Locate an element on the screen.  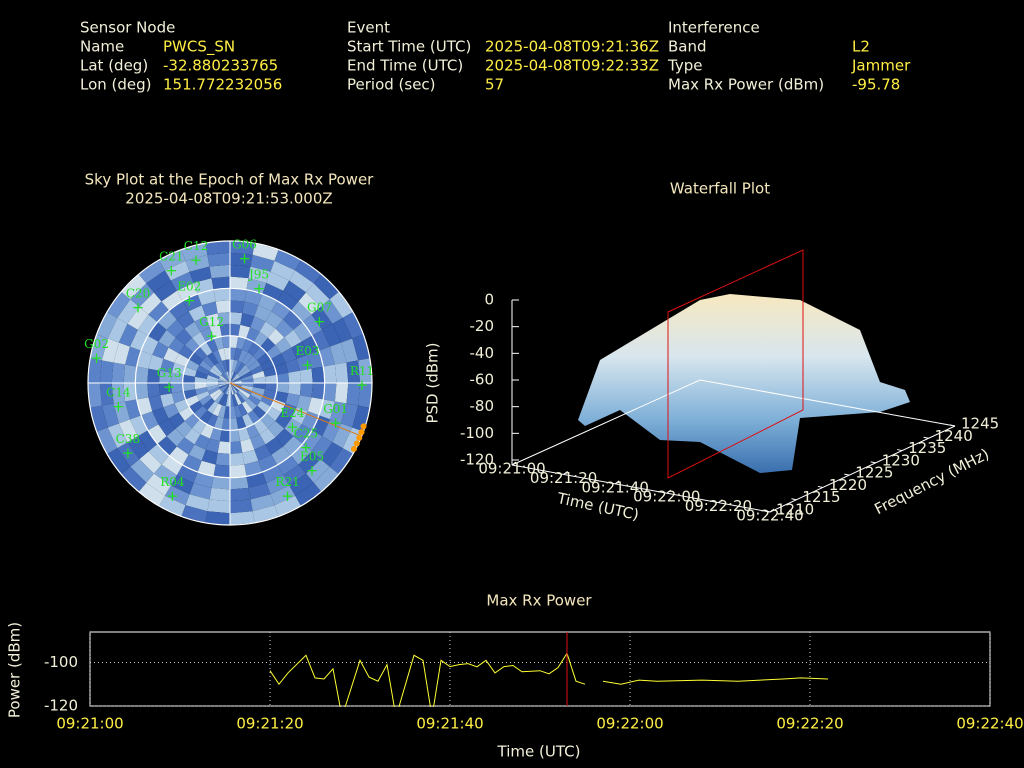
info-value: 2025-04-08T09:21:36Z is located at coordinates (572, 47).